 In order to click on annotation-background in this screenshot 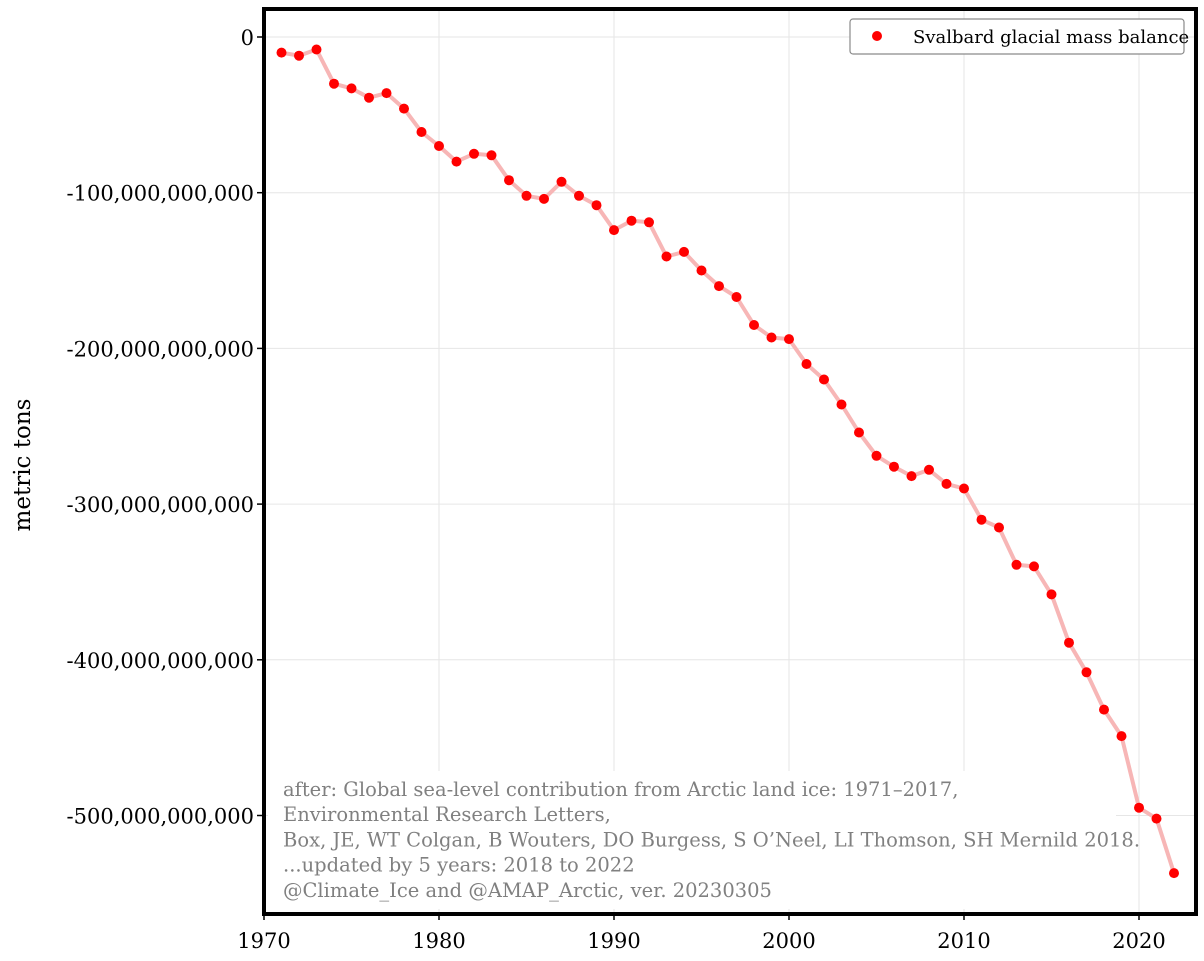, I will do `click(692, 840)`.